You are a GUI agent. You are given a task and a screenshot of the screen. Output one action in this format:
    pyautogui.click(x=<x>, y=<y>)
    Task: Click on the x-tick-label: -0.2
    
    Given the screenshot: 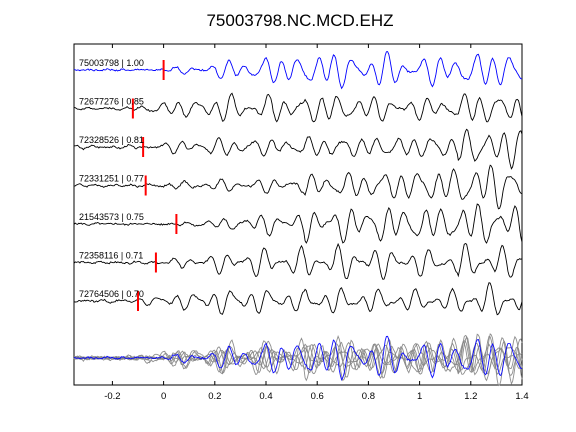 What is the action you would take?
    pyautogui.click(x=112, y=396)
    